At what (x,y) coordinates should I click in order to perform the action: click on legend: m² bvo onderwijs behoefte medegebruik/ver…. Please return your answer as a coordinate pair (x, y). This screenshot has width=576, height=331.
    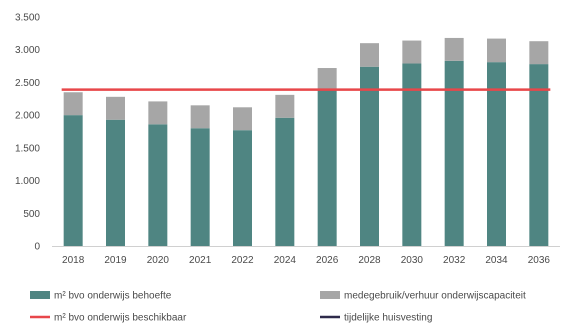
    Looking at the image, I should click on (278, 307).